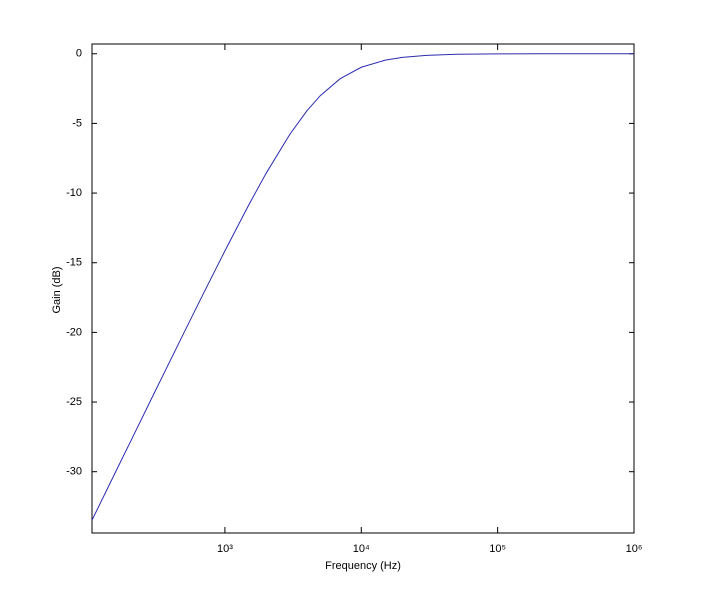  I want to click on x-tick-label: 10⁵, so click(497, 549).